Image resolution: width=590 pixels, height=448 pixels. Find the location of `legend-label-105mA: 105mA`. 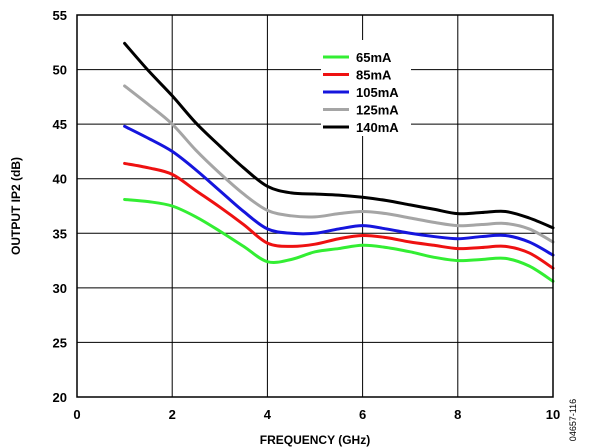

legend-label-105mA: 105mA is located at coordinates (377, 92).